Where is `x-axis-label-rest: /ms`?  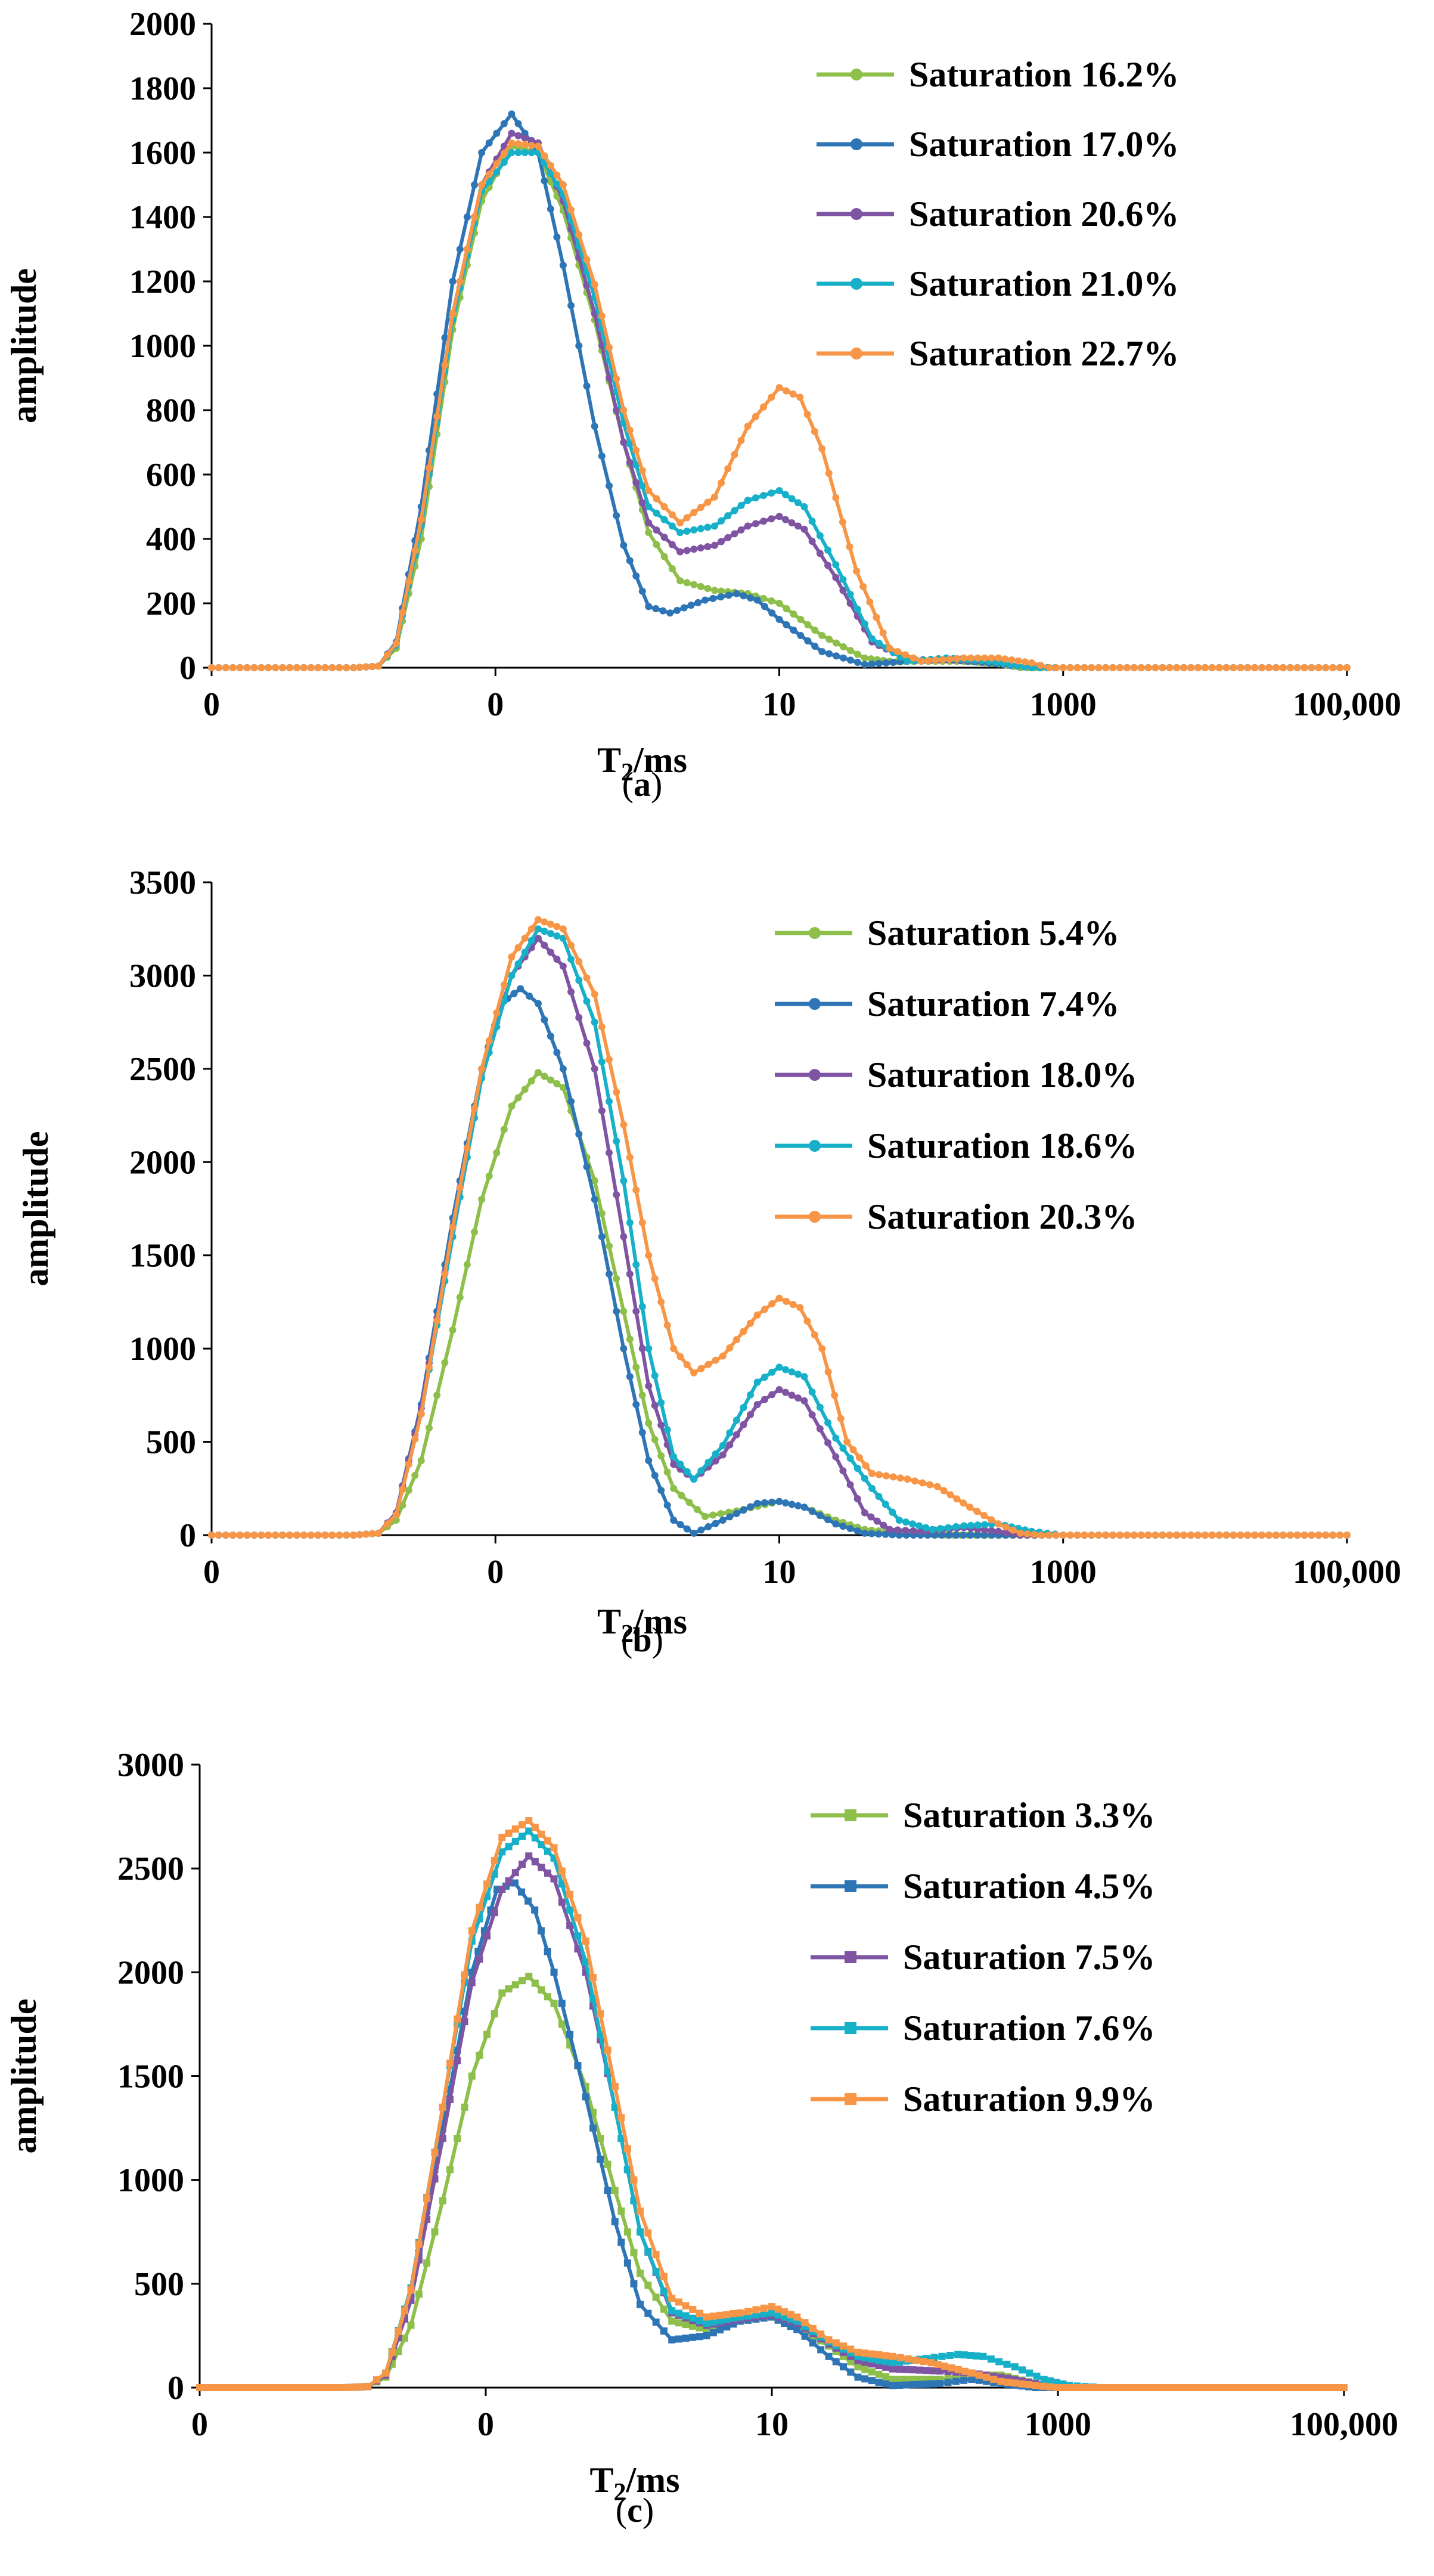
x-axis-label-rest: /ms is located at coordinates (660, 760).